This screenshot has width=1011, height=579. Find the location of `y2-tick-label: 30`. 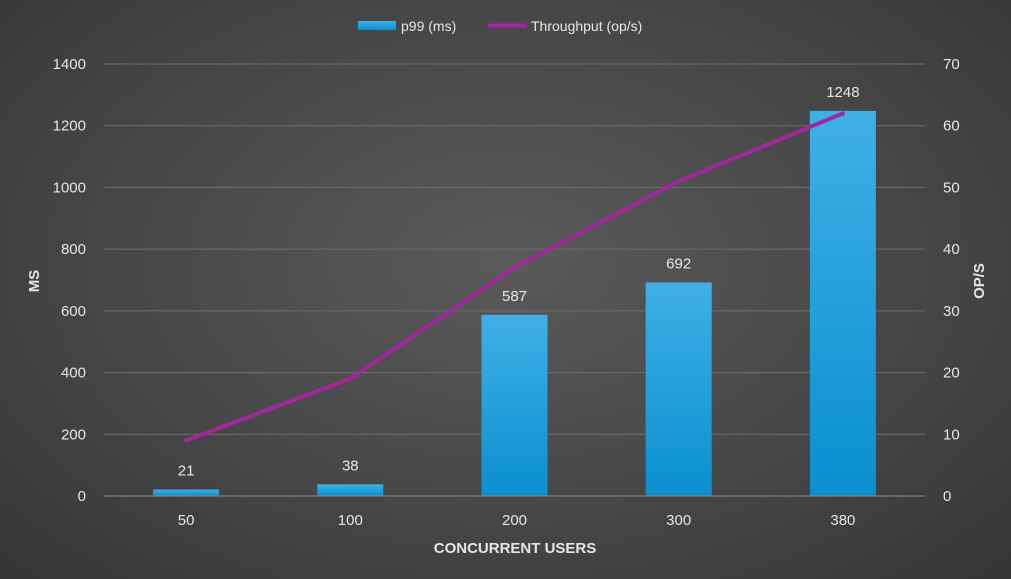

y2-tick-label: 30 is located at coordinates (951, 311).